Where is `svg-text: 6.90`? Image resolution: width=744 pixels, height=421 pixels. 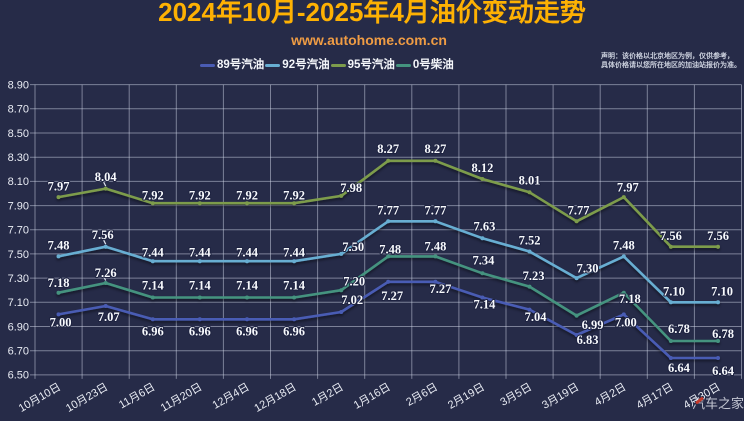
svg-text: 6.90 is located at coordinates (18, 327).